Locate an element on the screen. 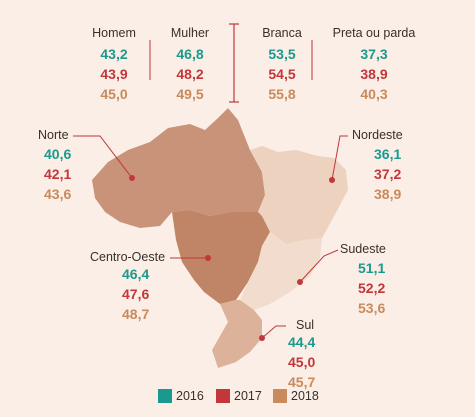 The image size is (475, 417). sul-2018: 45,7 is located at coordinates (302, 382).